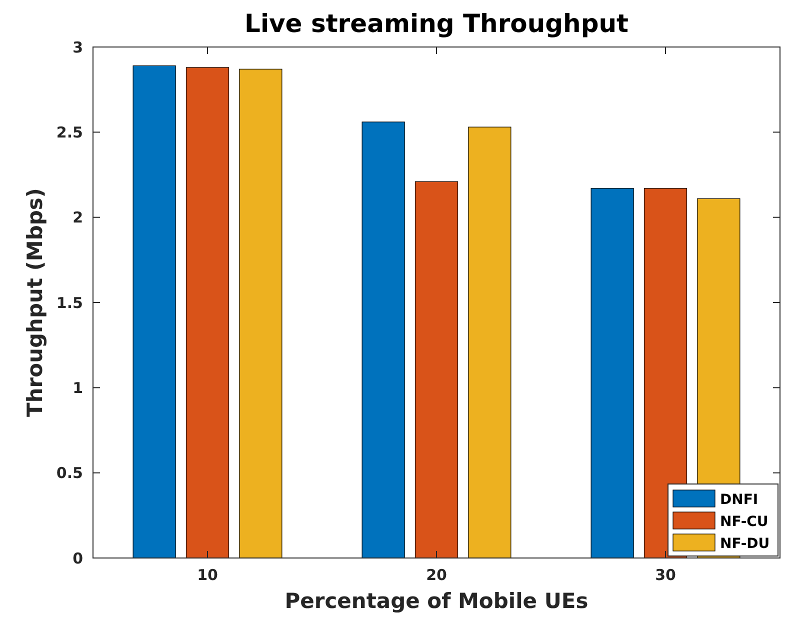 This screenshot has height=620, width=794. What do you see at coordinates (745, 544) in the screenshot?
I see `legend-label: NF-DU` at bounding box center [745, 544].